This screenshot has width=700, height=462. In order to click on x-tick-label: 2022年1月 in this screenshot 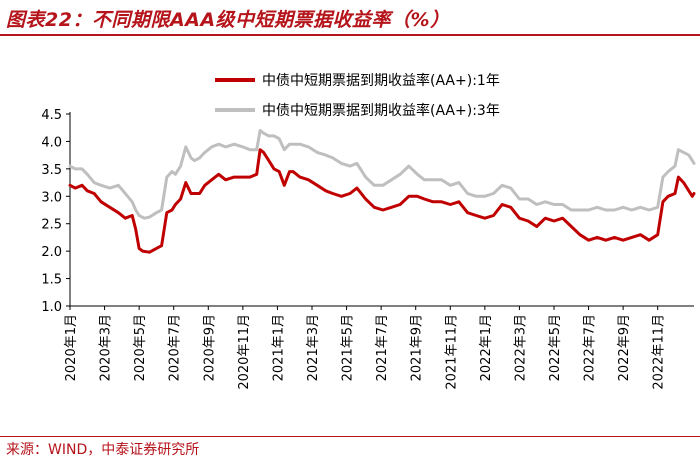, I will do `click(486, 347)`.